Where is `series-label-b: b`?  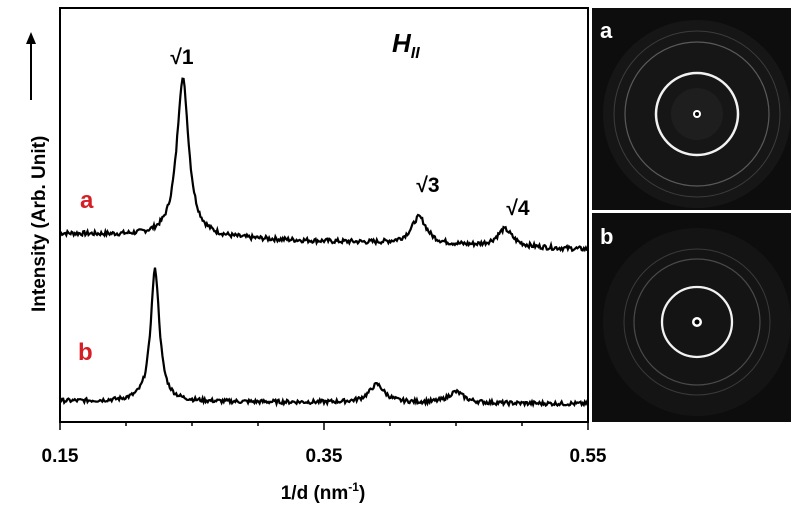
series-label-b: b is located at coordinates (85, 352).